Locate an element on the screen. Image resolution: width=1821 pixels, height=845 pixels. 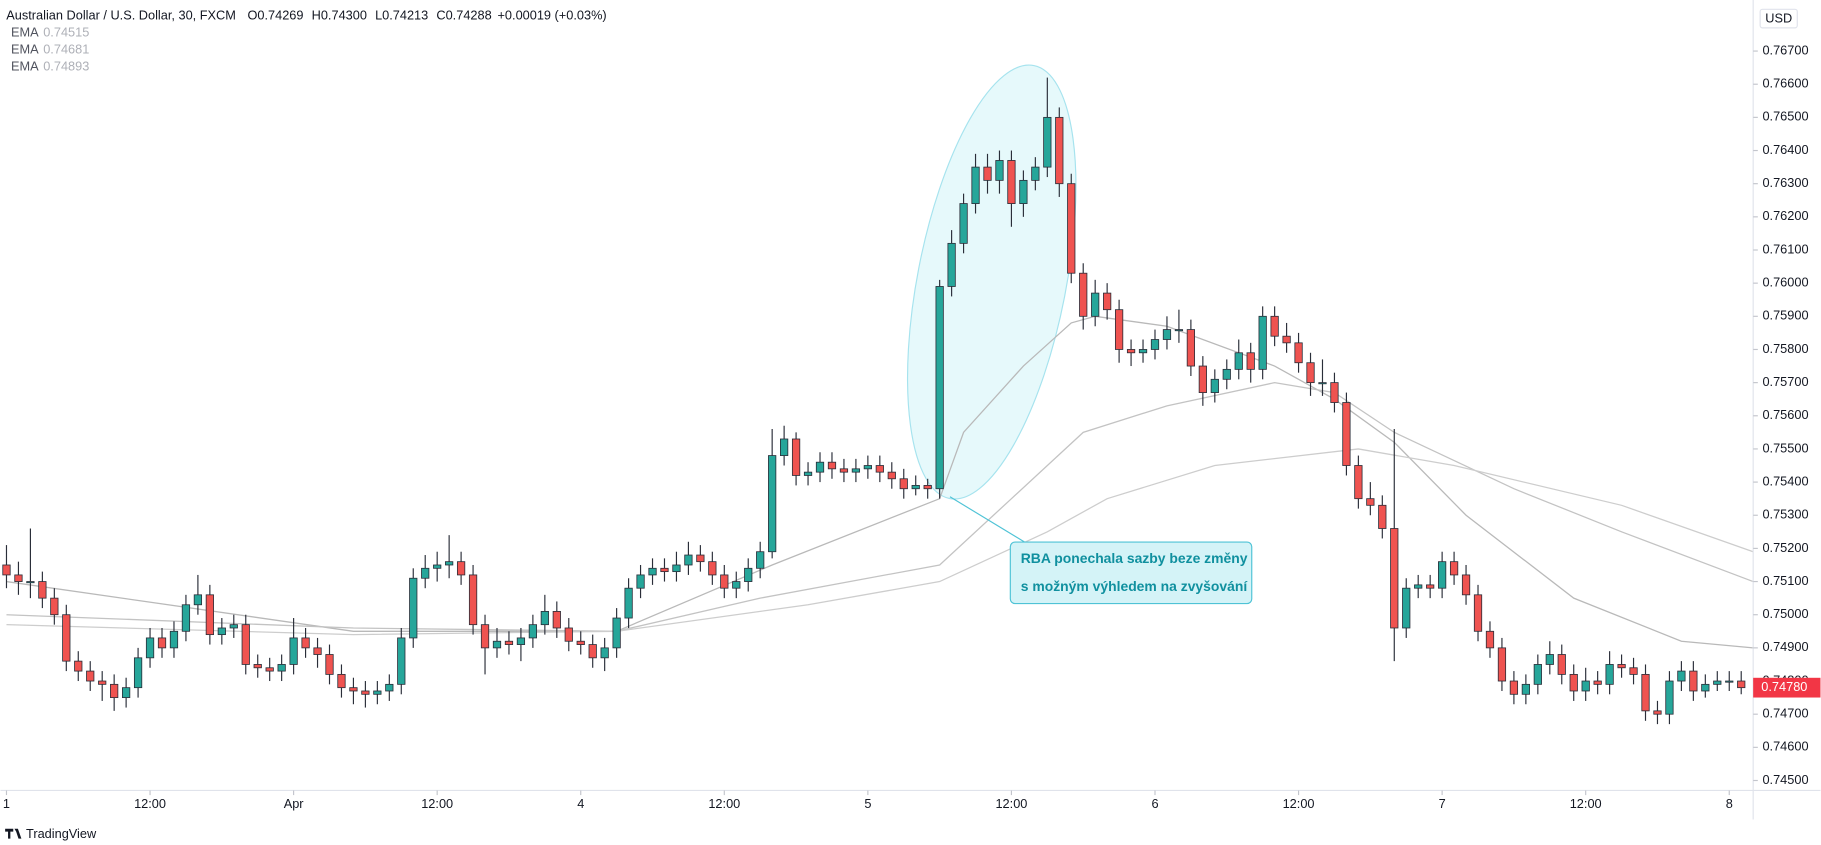
ohlc-value: 0.74288 is located at coordinates (469, 15).